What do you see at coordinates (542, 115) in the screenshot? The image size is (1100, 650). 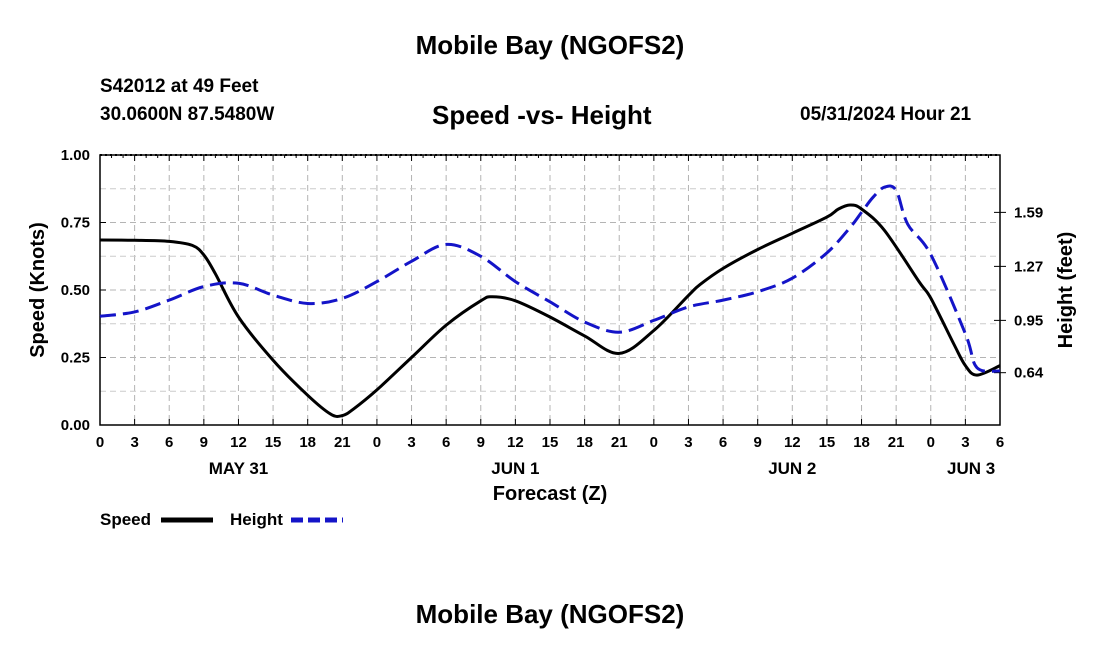 I see `chart-subtitle: Speed -vs- Height` at bounding box center [542, 115].